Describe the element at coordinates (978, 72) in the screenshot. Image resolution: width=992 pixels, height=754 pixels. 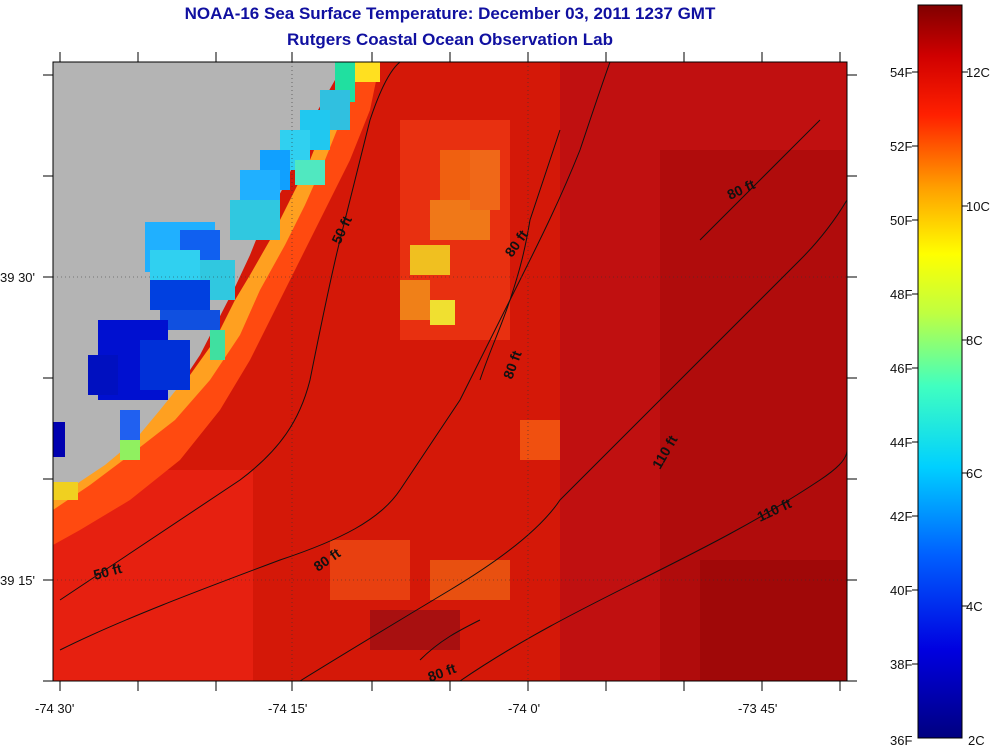
I see `colorbar-c-label: 12C` at that location.